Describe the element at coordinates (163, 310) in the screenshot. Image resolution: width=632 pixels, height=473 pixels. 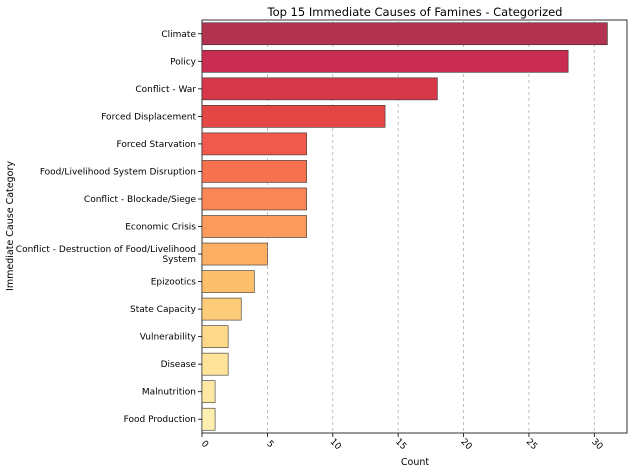
I see `y-tick-label: State Capacity` at that location.